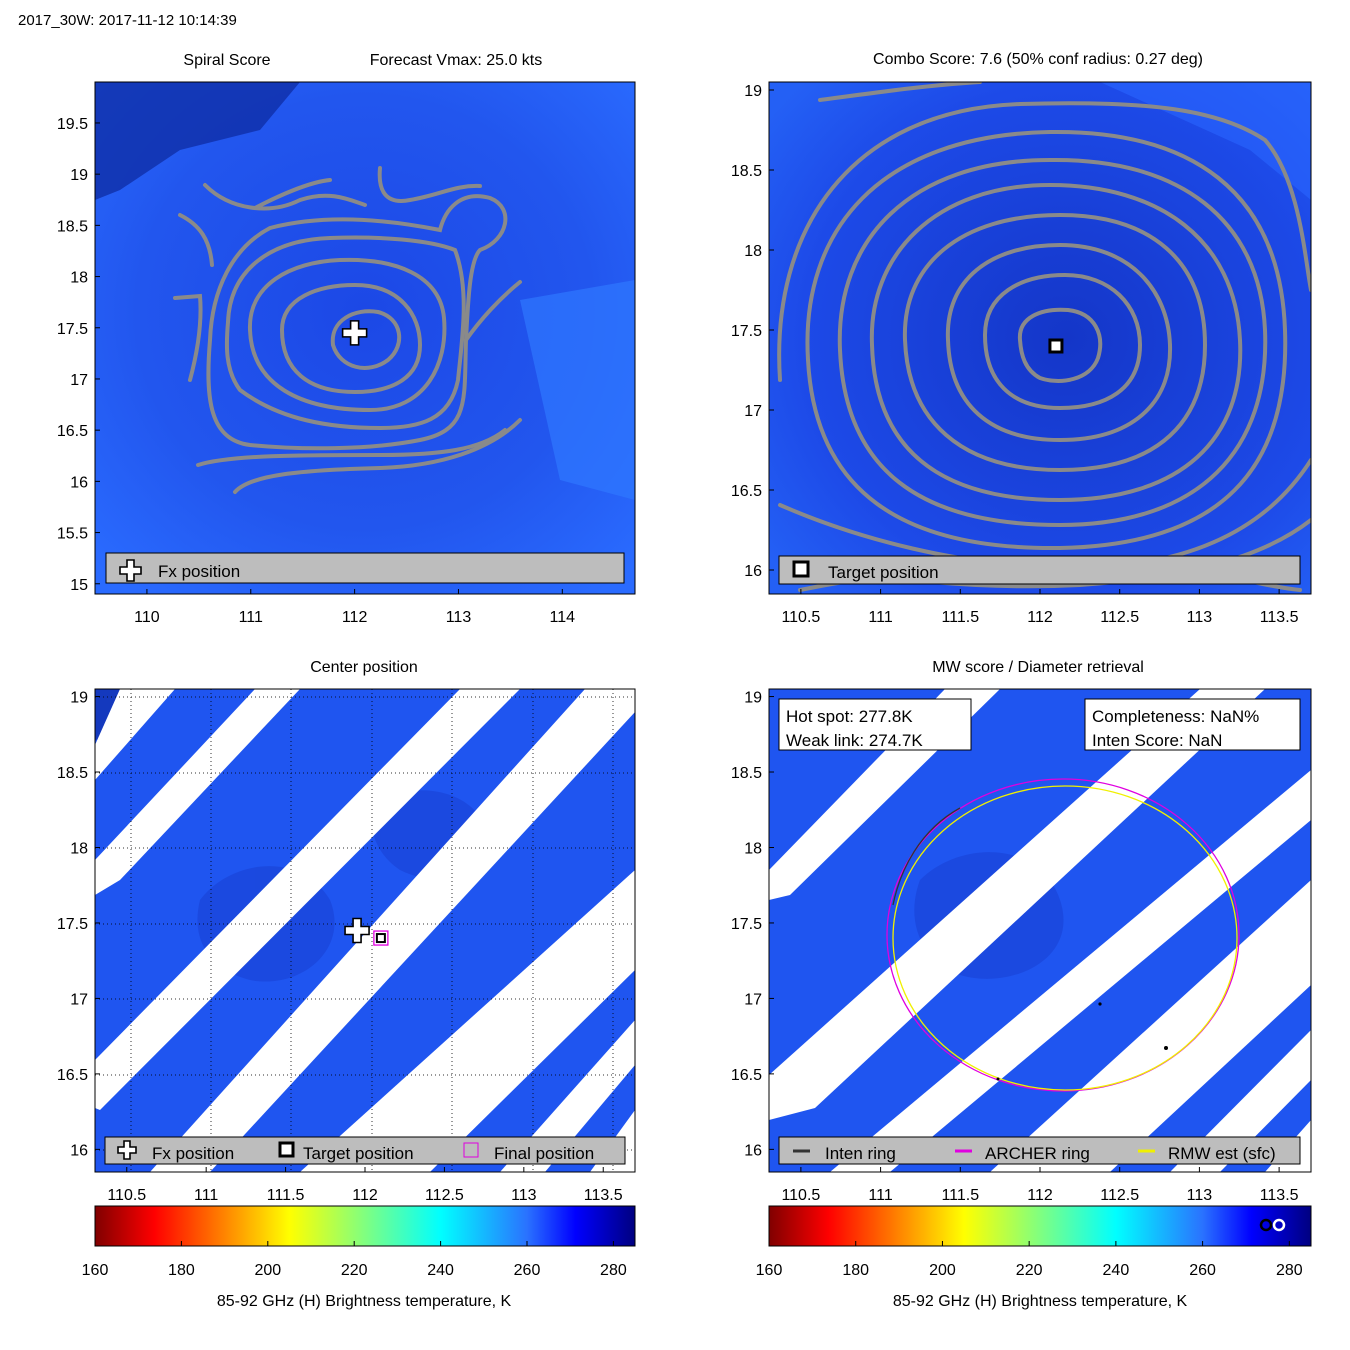 The image size is (1350, 1350). What do you see at coordinates (147, 617) in the screenshot?
I see `x-tick-label: 110` at bounding box center [147, 617].